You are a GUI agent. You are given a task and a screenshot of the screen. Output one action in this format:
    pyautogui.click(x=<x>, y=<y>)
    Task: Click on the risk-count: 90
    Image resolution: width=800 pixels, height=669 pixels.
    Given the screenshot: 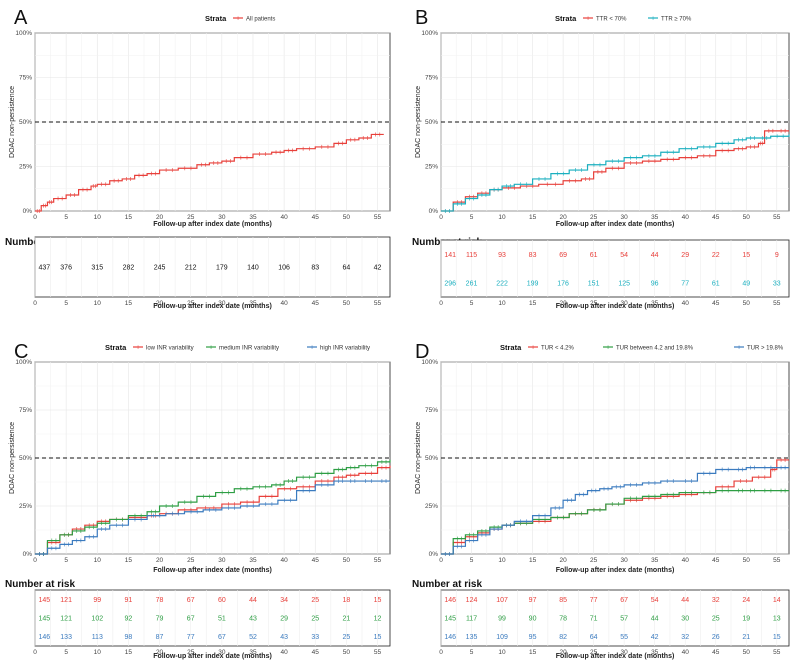 What is the action you would take?
    pyautogui.click(x=533, y=619)
    